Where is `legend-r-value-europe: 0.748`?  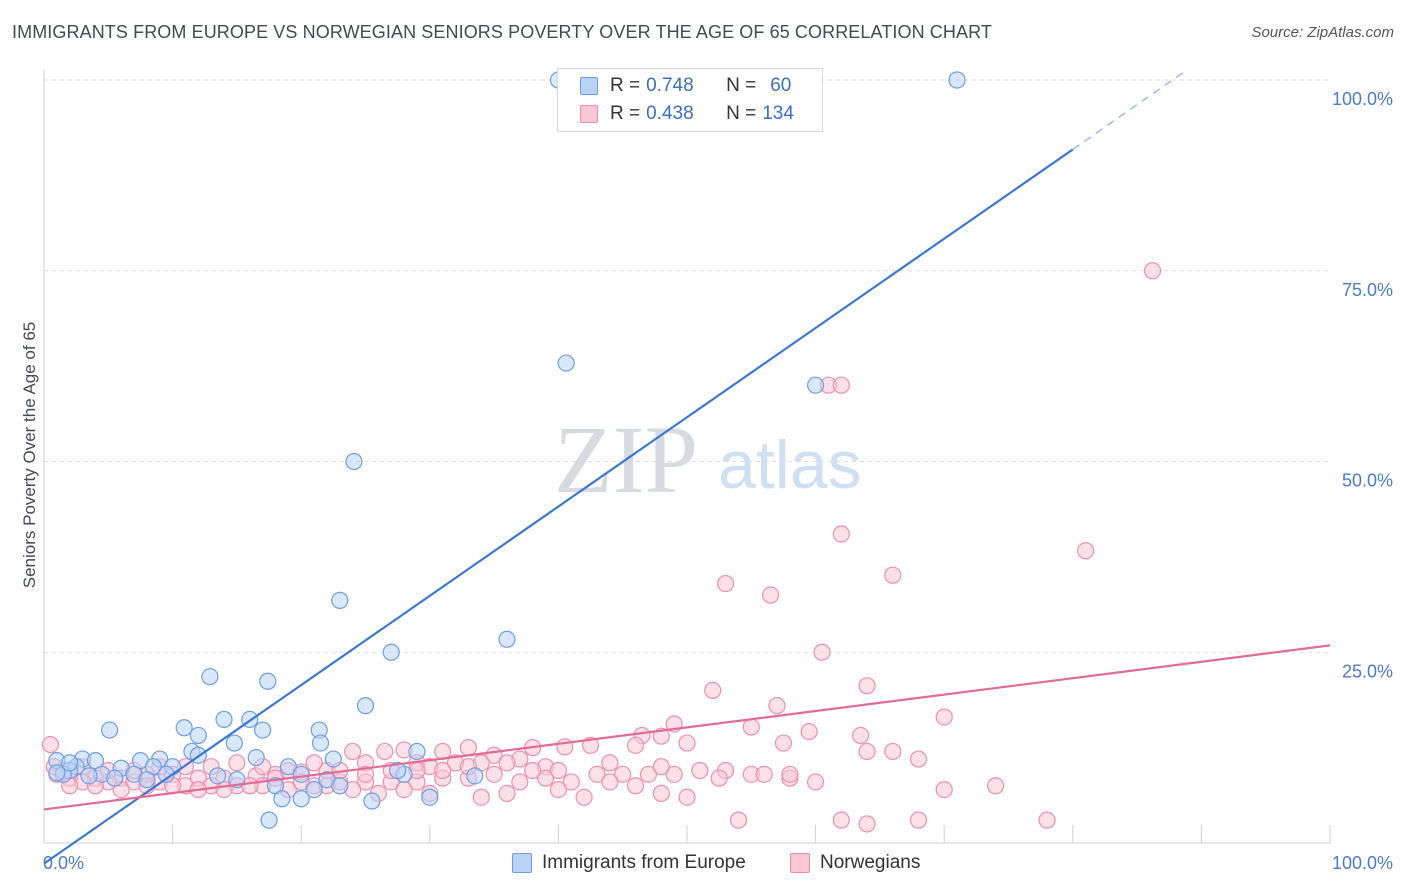
legend-r-value-europe: 0.748 is located at coordinates (670, 85).